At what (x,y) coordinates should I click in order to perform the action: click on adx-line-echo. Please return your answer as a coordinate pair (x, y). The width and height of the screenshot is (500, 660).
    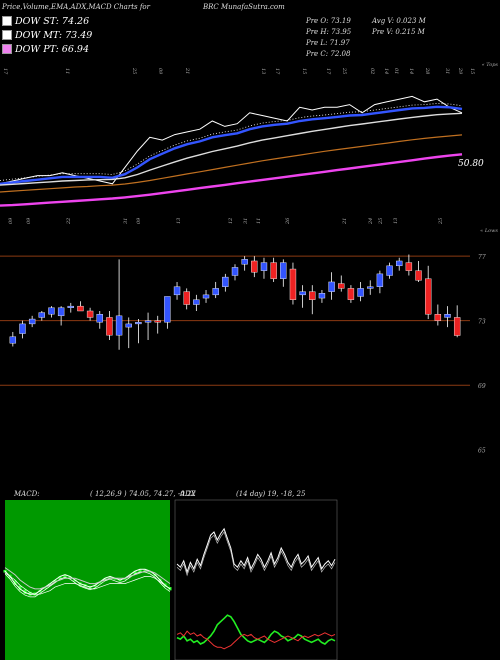
    Looking at the image, I should click on (256, 554).